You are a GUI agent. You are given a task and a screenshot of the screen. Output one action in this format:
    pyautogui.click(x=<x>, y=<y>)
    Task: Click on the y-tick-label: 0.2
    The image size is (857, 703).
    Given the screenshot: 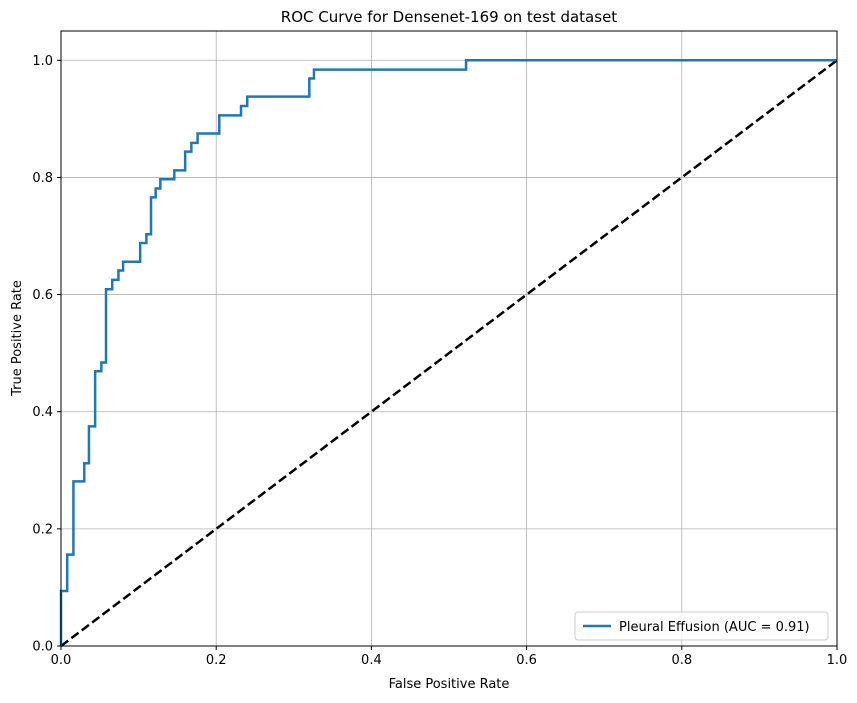 What is the action you would take?
    pyautogui.click(x=42, y=529)
    